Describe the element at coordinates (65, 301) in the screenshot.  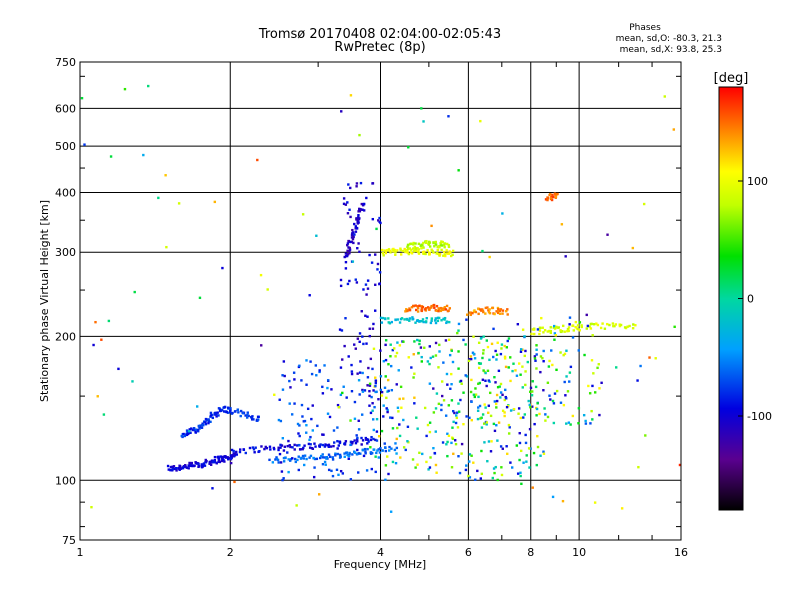
I see `y-tick-labels: 75 100 200 300 400 500 600 750` at that location.